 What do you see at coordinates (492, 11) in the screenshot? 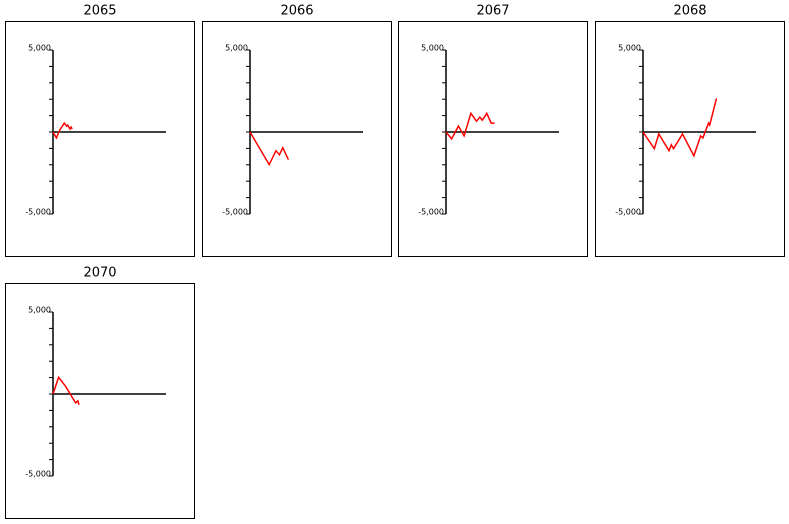
I see `panel-title: 2067` at bounding box center [492, 11].